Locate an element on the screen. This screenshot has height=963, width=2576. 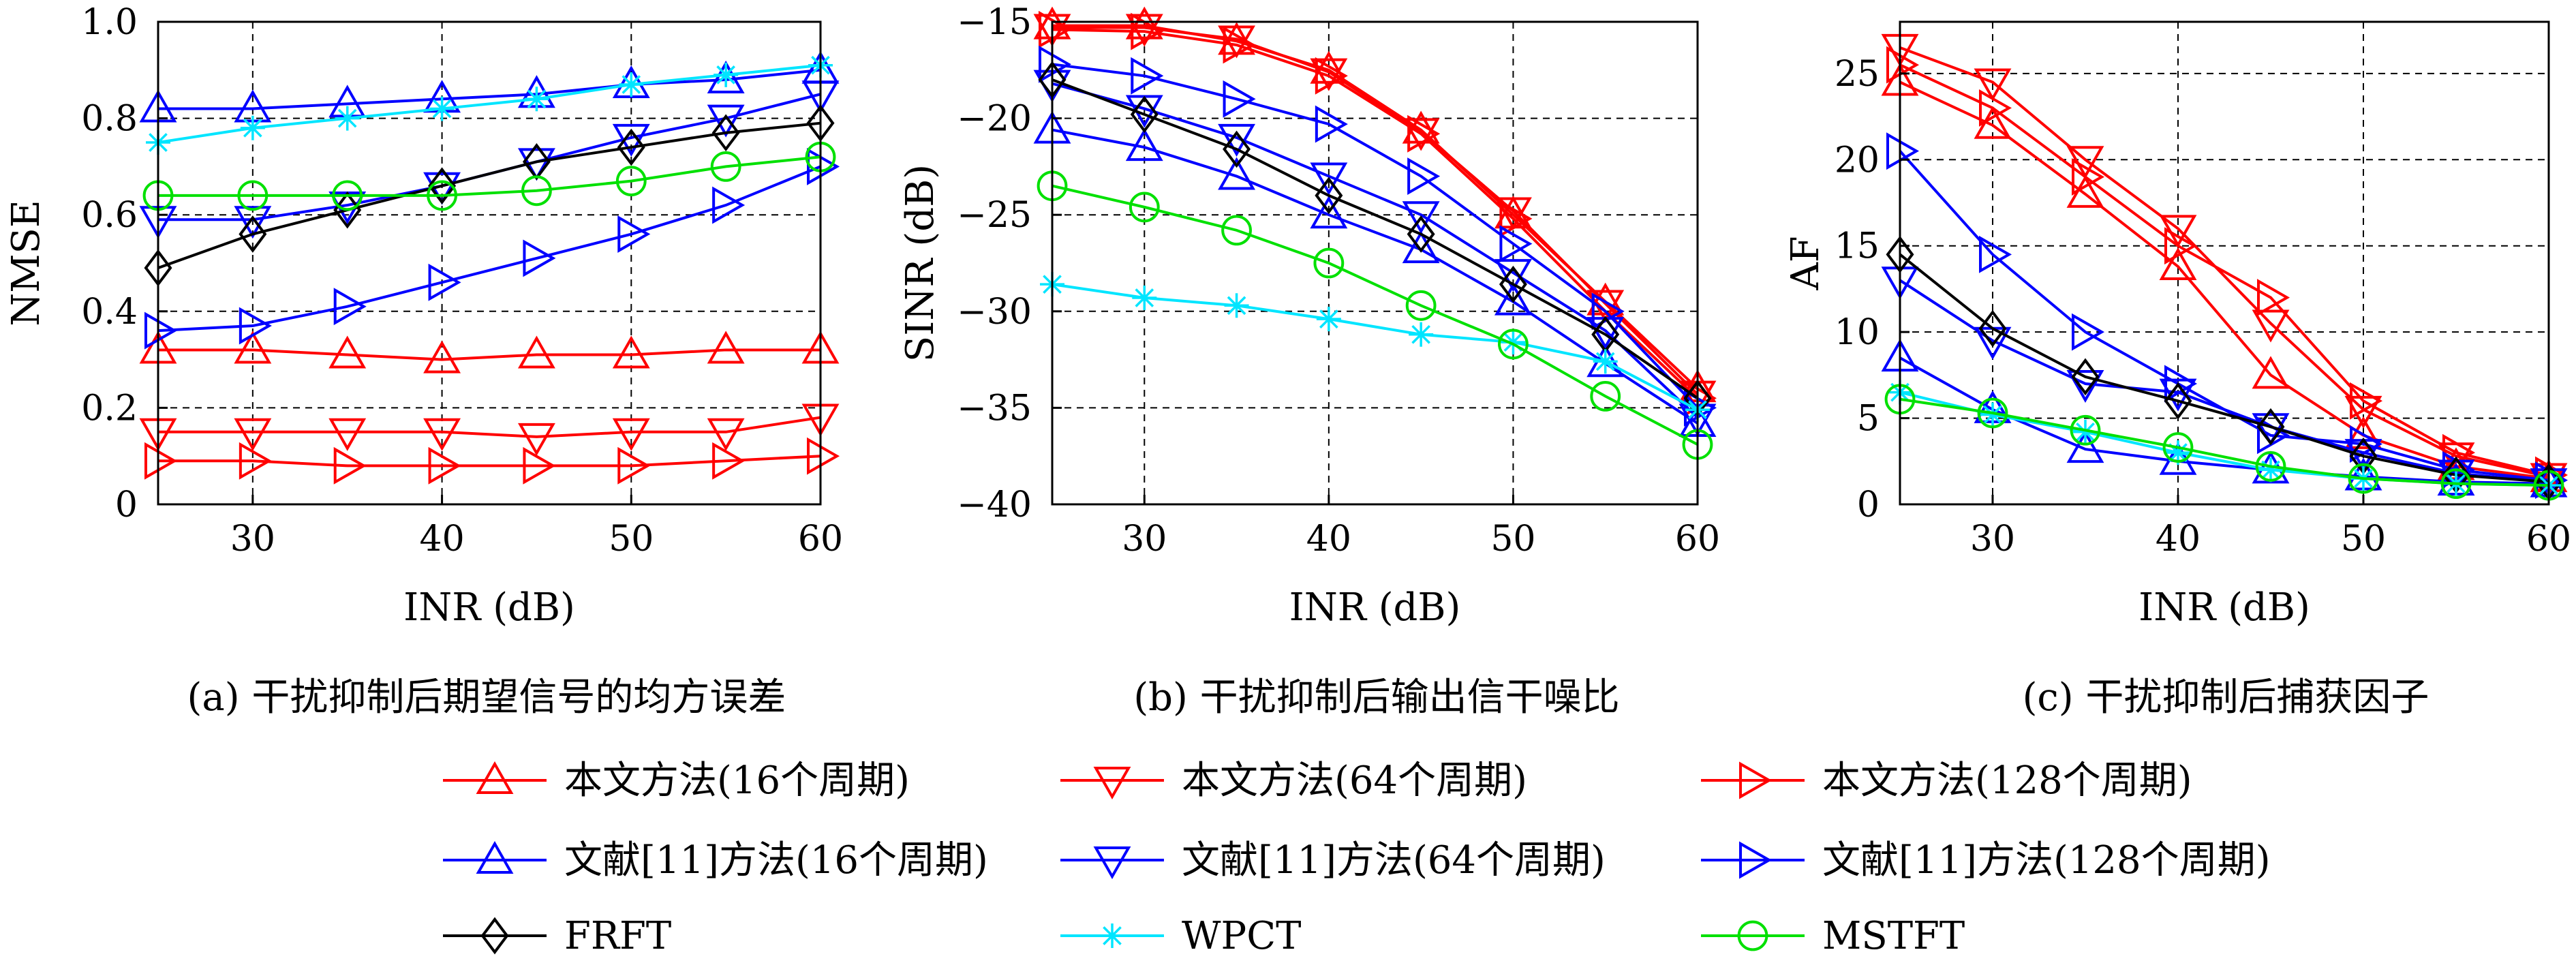
x-tick-label: 30 is located at coordinates (1144, 539).